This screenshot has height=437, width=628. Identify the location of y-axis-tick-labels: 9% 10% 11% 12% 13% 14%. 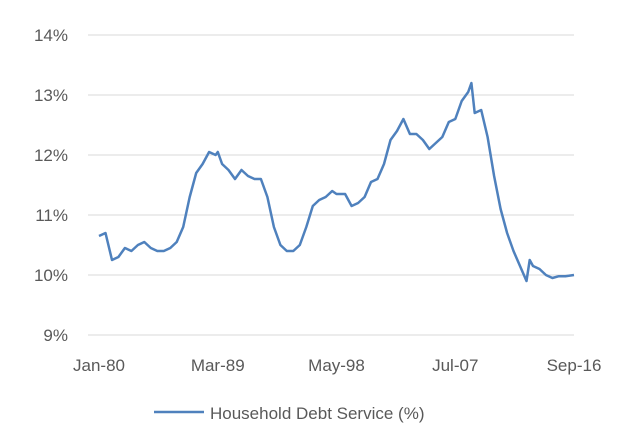
(51, 185).